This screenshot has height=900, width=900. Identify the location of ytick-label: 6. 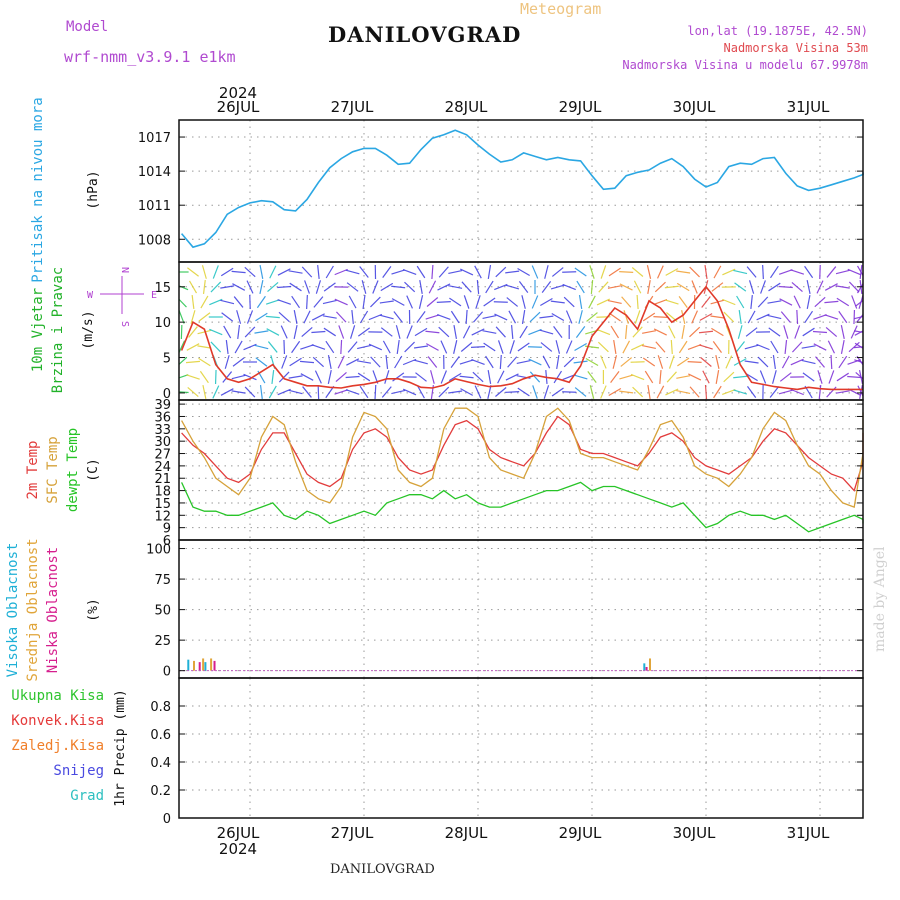
(167, 541).